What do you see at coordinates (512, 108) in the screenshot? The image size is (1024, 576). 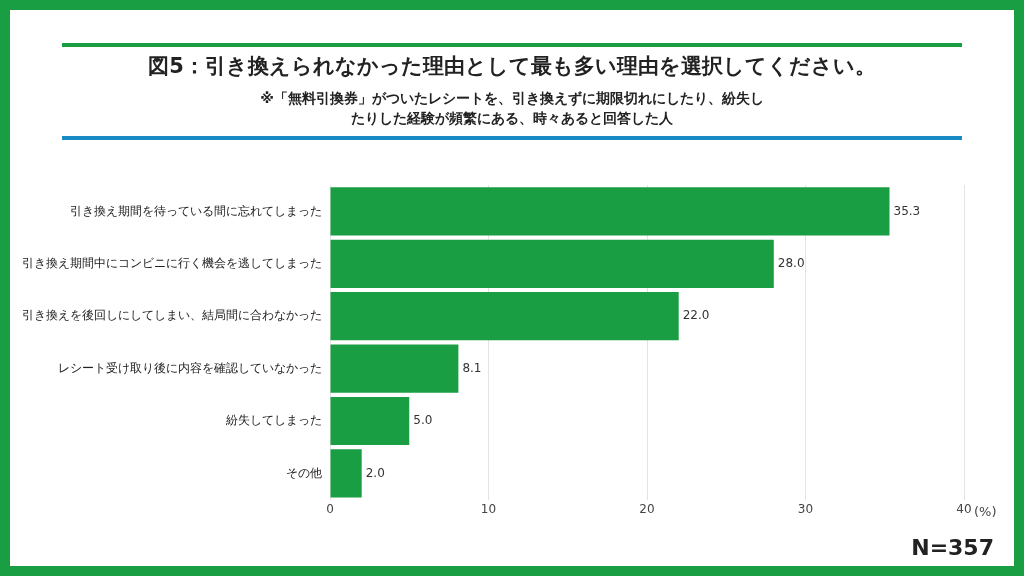 I see `chart-subtitle: ※「無料引換券」がついたレシートを、引き換えずに期限切れにしたり、紛失したりした経験が頻繁にある、時々あると回答した人` at bounding box center [512, 108].